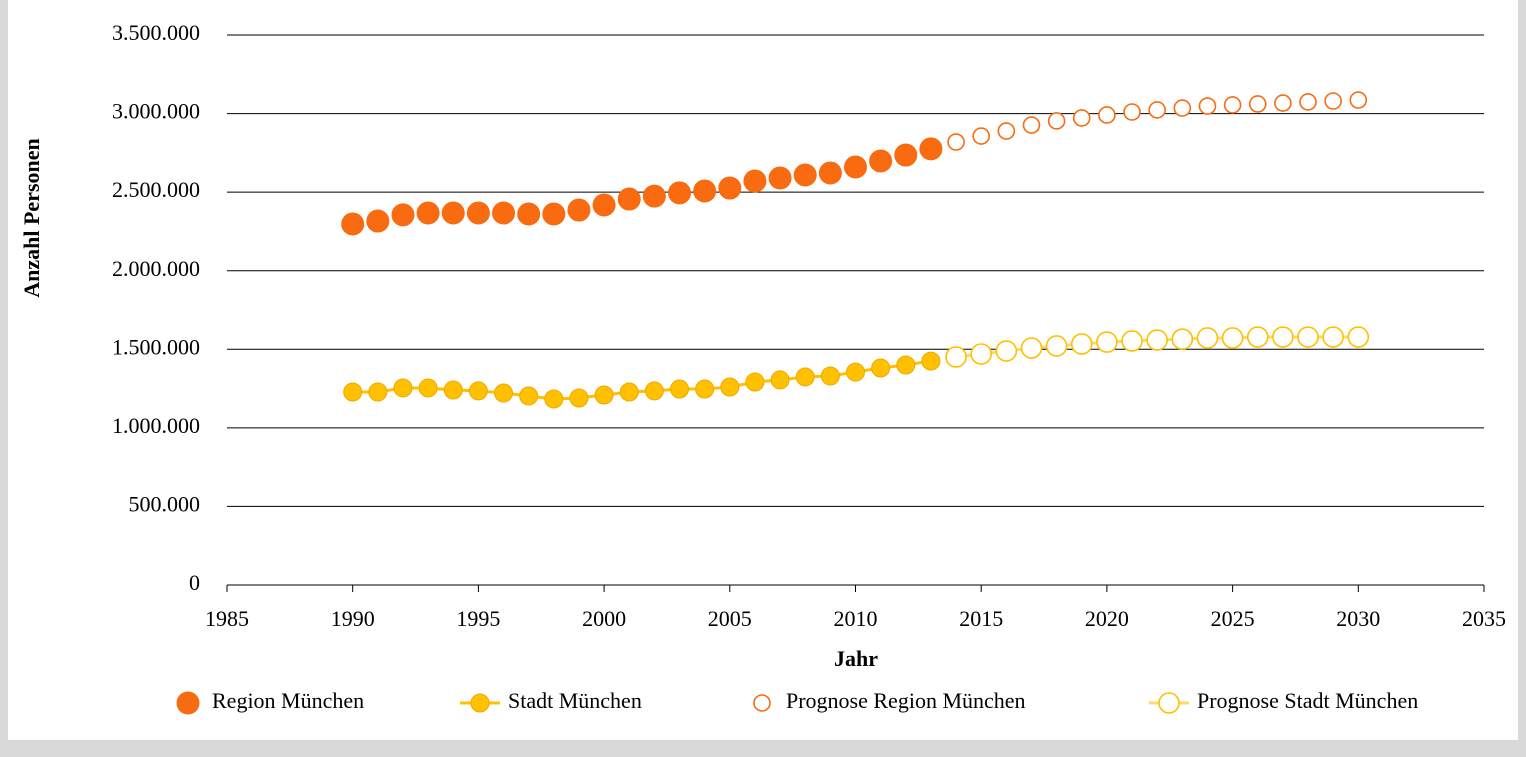 This screenshot has height=757, width=1526. What do you see at coordinates (227, 618) in the screenshot?
I see `x-tick-label: 1985` at bounding box center [227, 618].